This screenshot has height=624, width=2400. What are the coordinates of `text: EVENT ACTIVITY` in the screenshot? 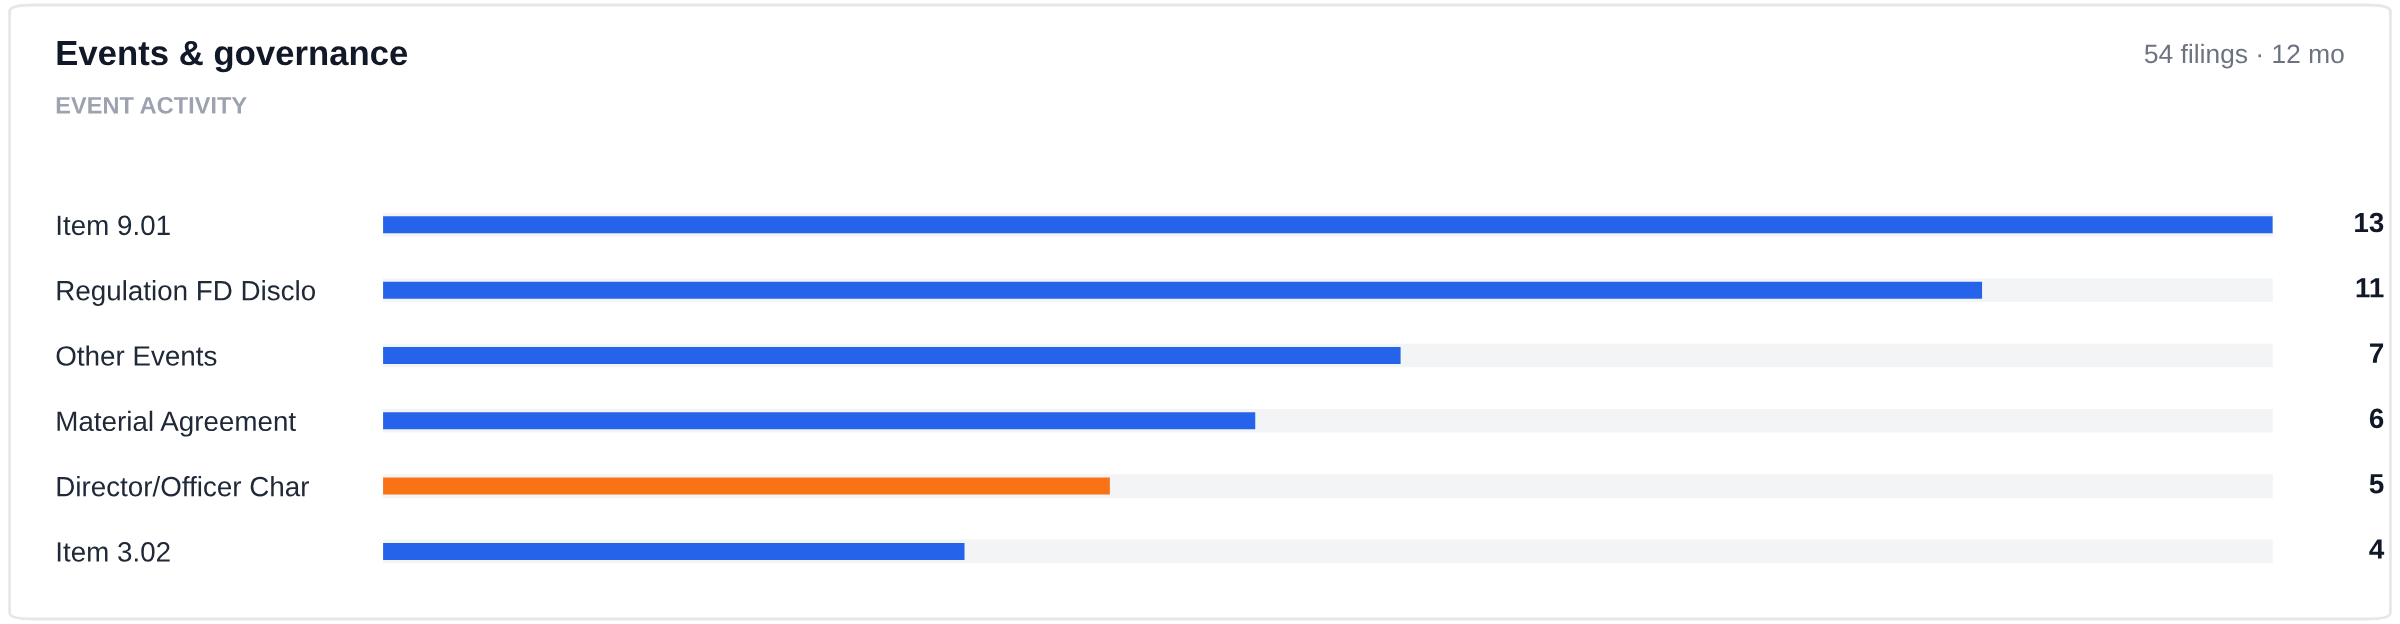 It's located at (151, 105).